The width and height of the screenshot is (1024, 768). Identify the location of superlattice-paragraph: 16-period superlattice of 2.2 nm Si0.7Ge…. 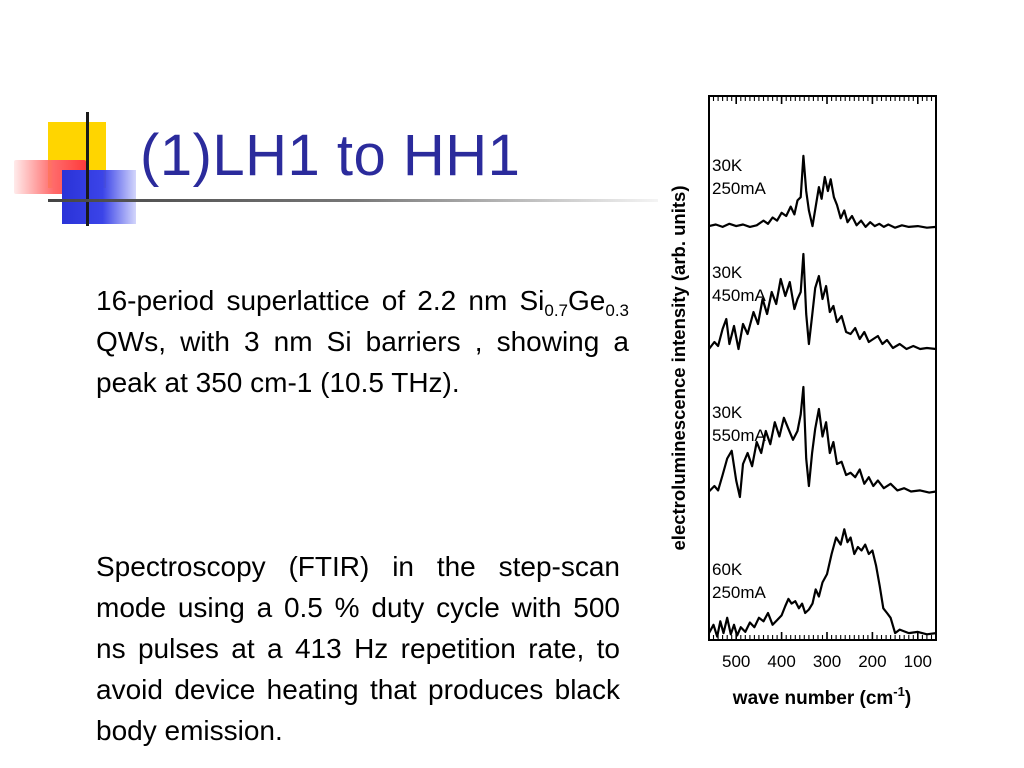
(362, 341).